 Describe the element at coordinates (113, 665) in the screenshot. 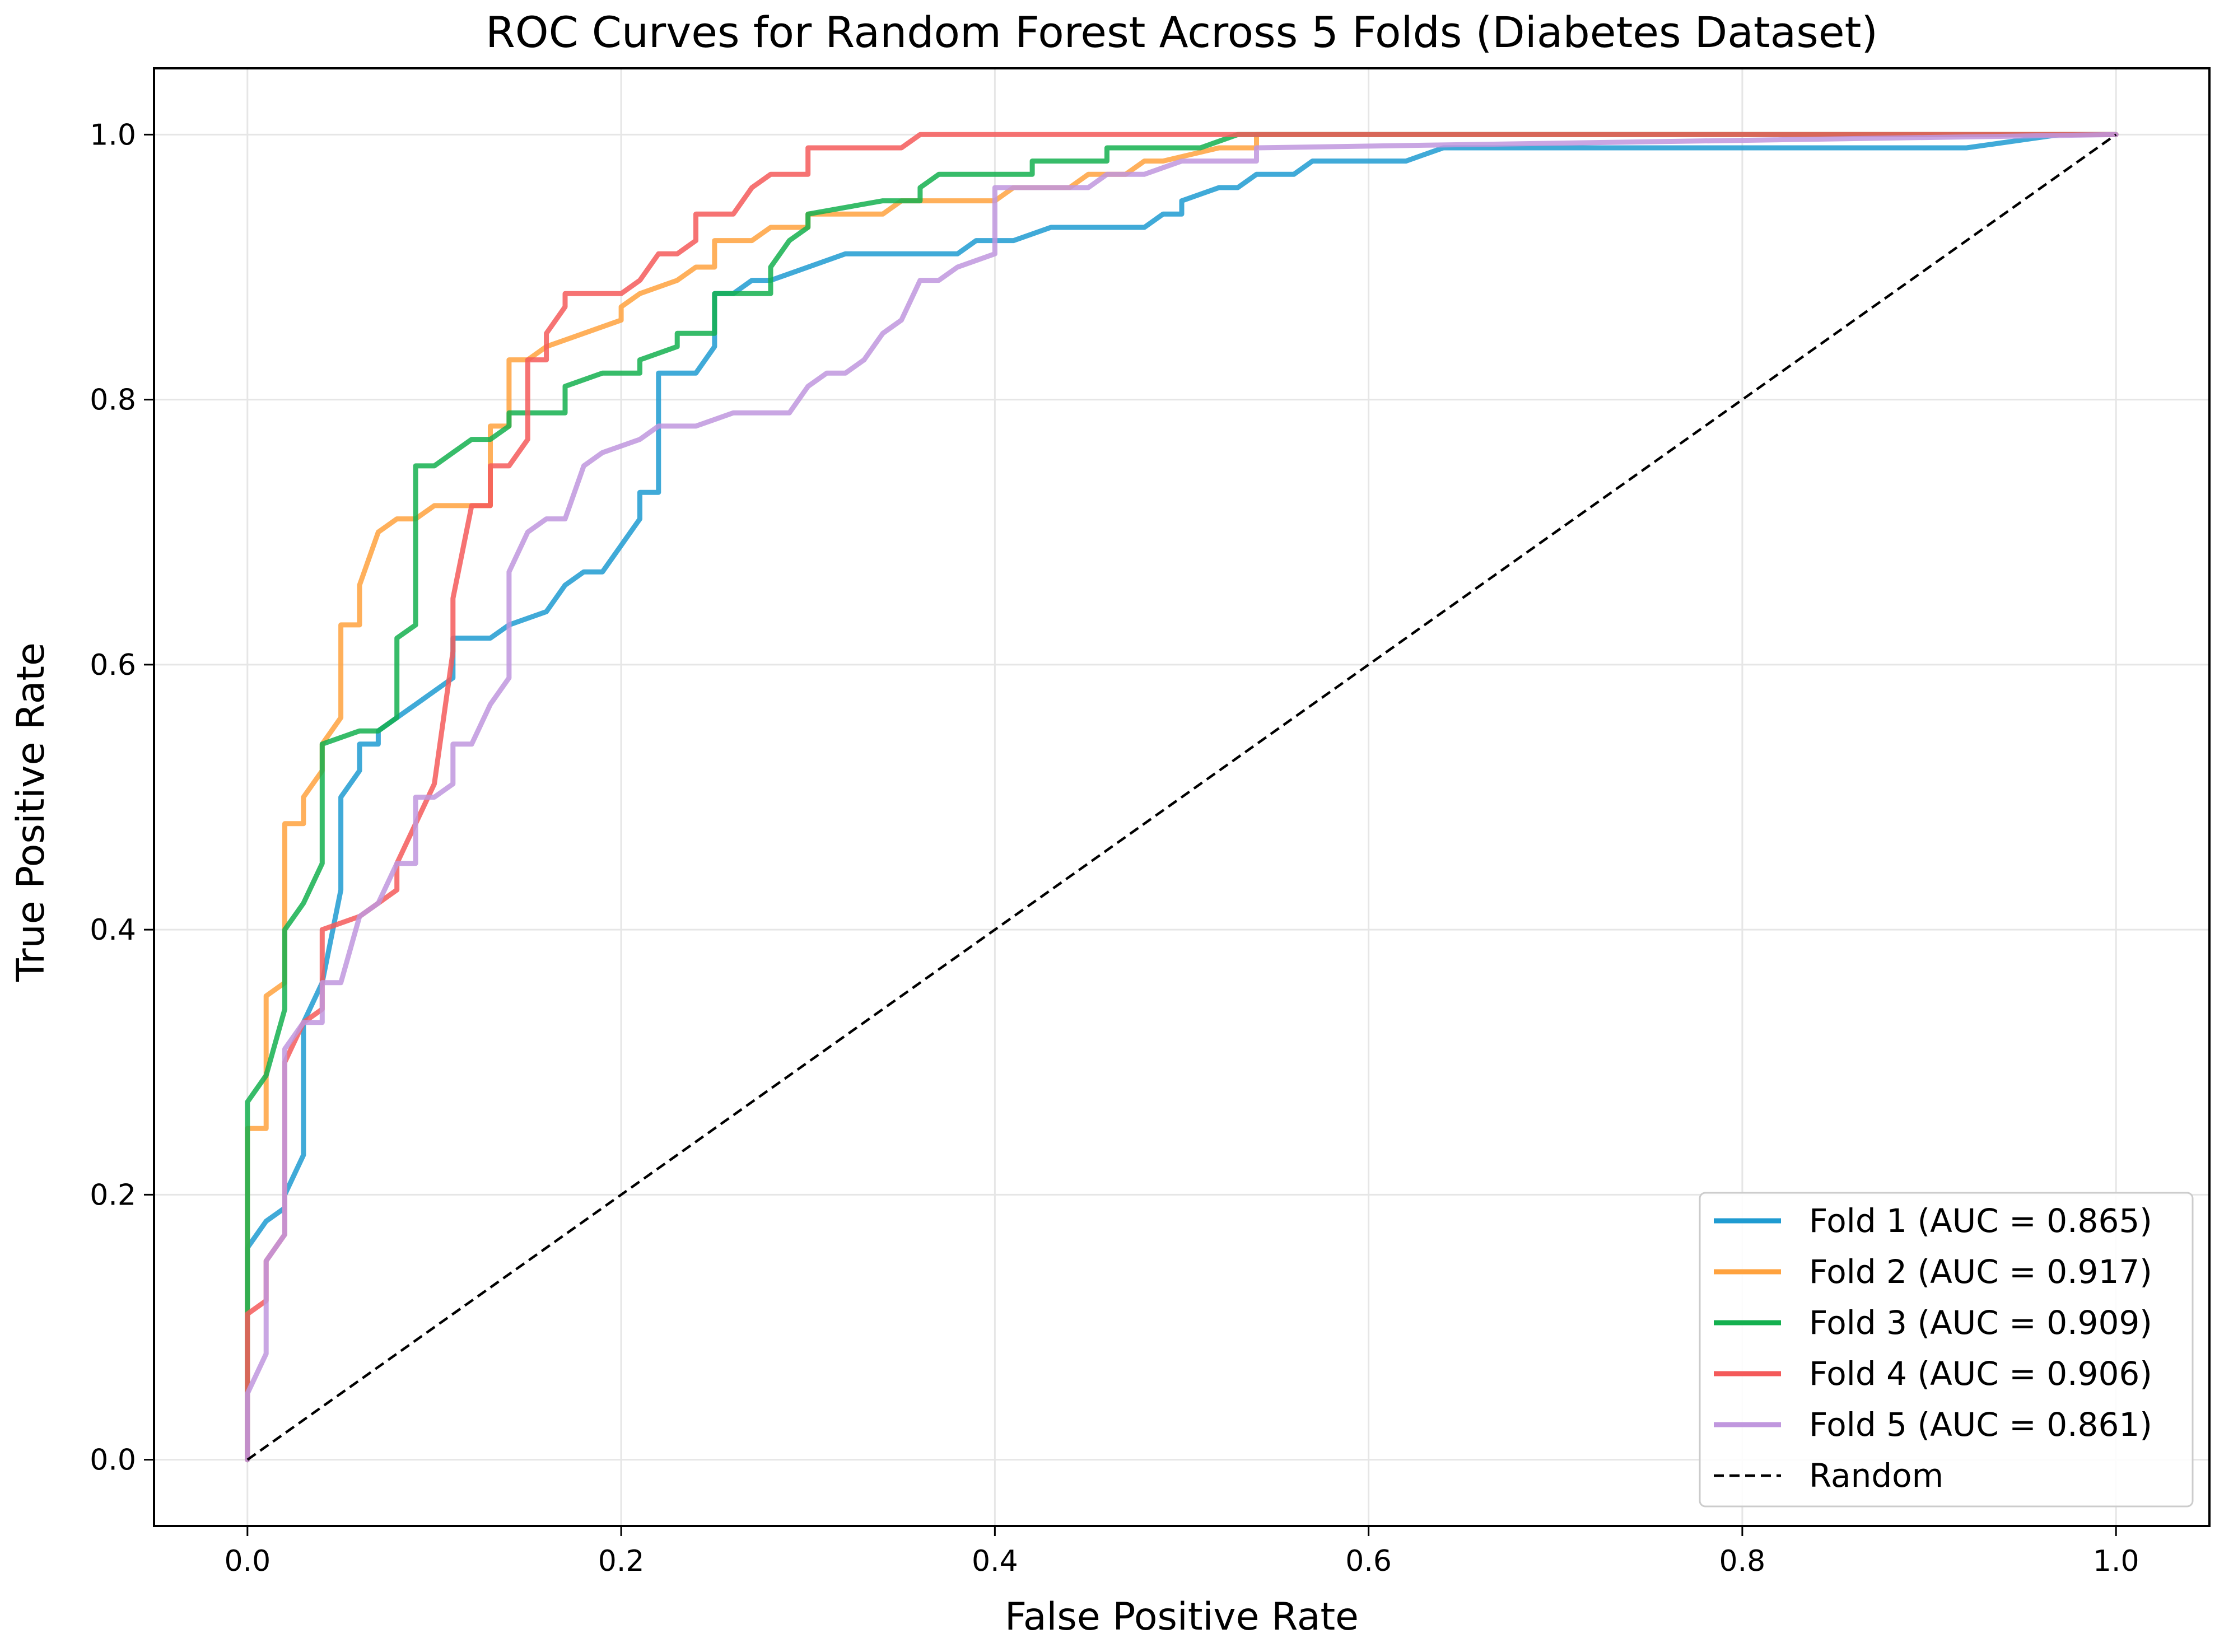

I see `y-tick-label: 0.6` at that location.